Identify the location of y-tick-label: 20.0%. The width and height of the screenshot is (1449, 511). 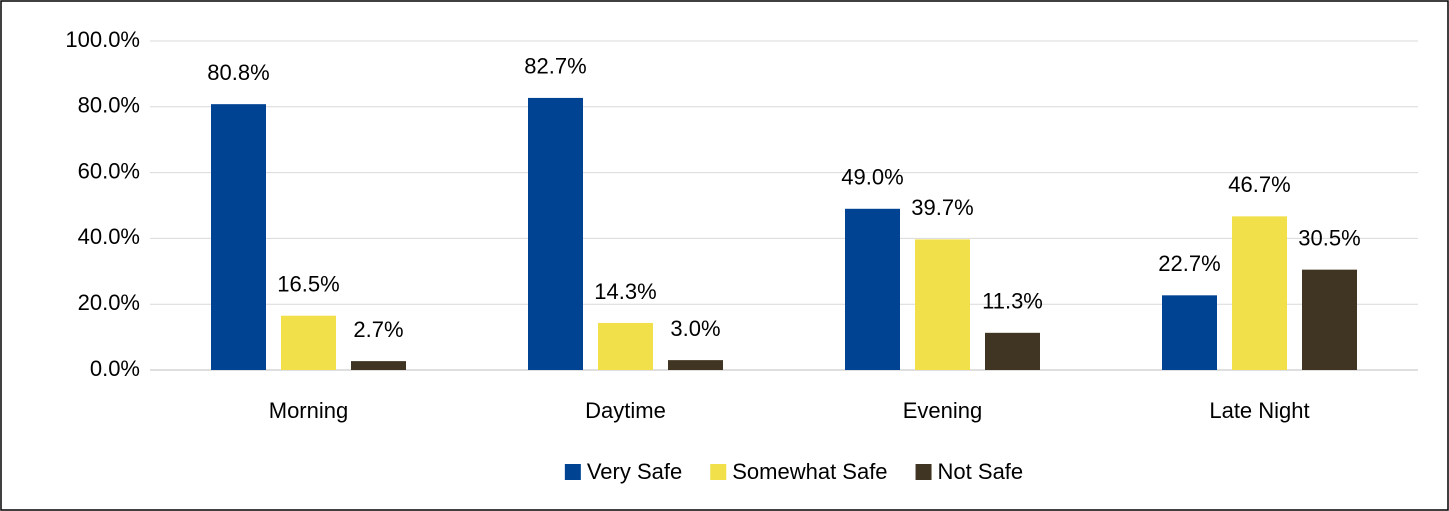
(109, 302).